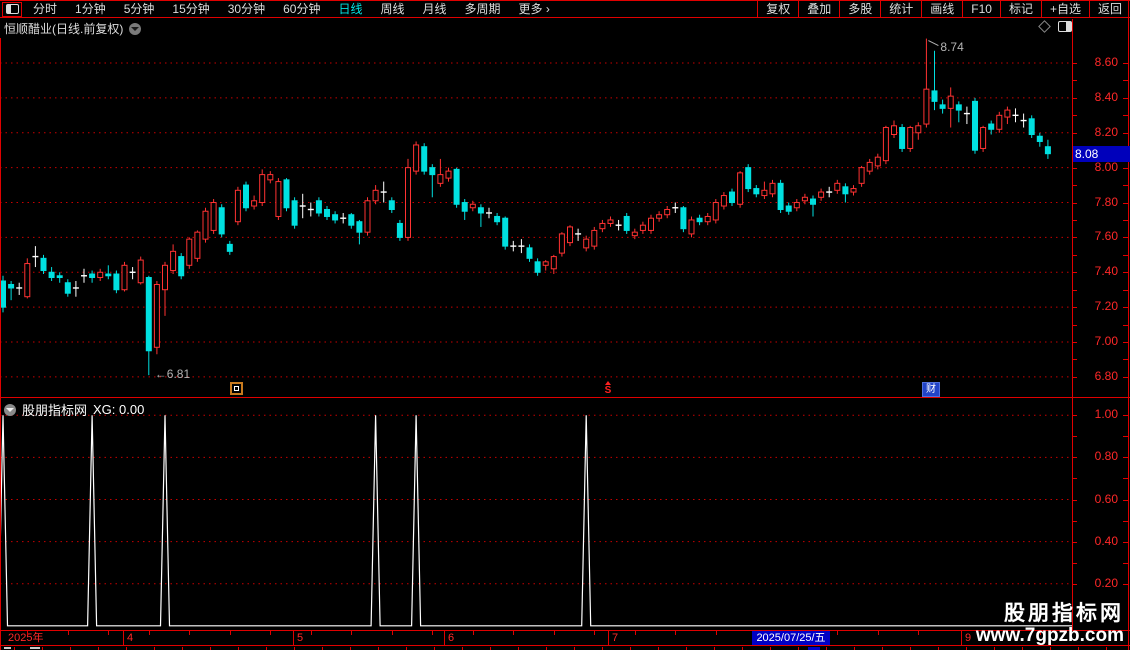 Image resolution: width=1130 pixels, height=650 pixels. I want to click on price-axis-label: 7.20, so click(1106, 306).